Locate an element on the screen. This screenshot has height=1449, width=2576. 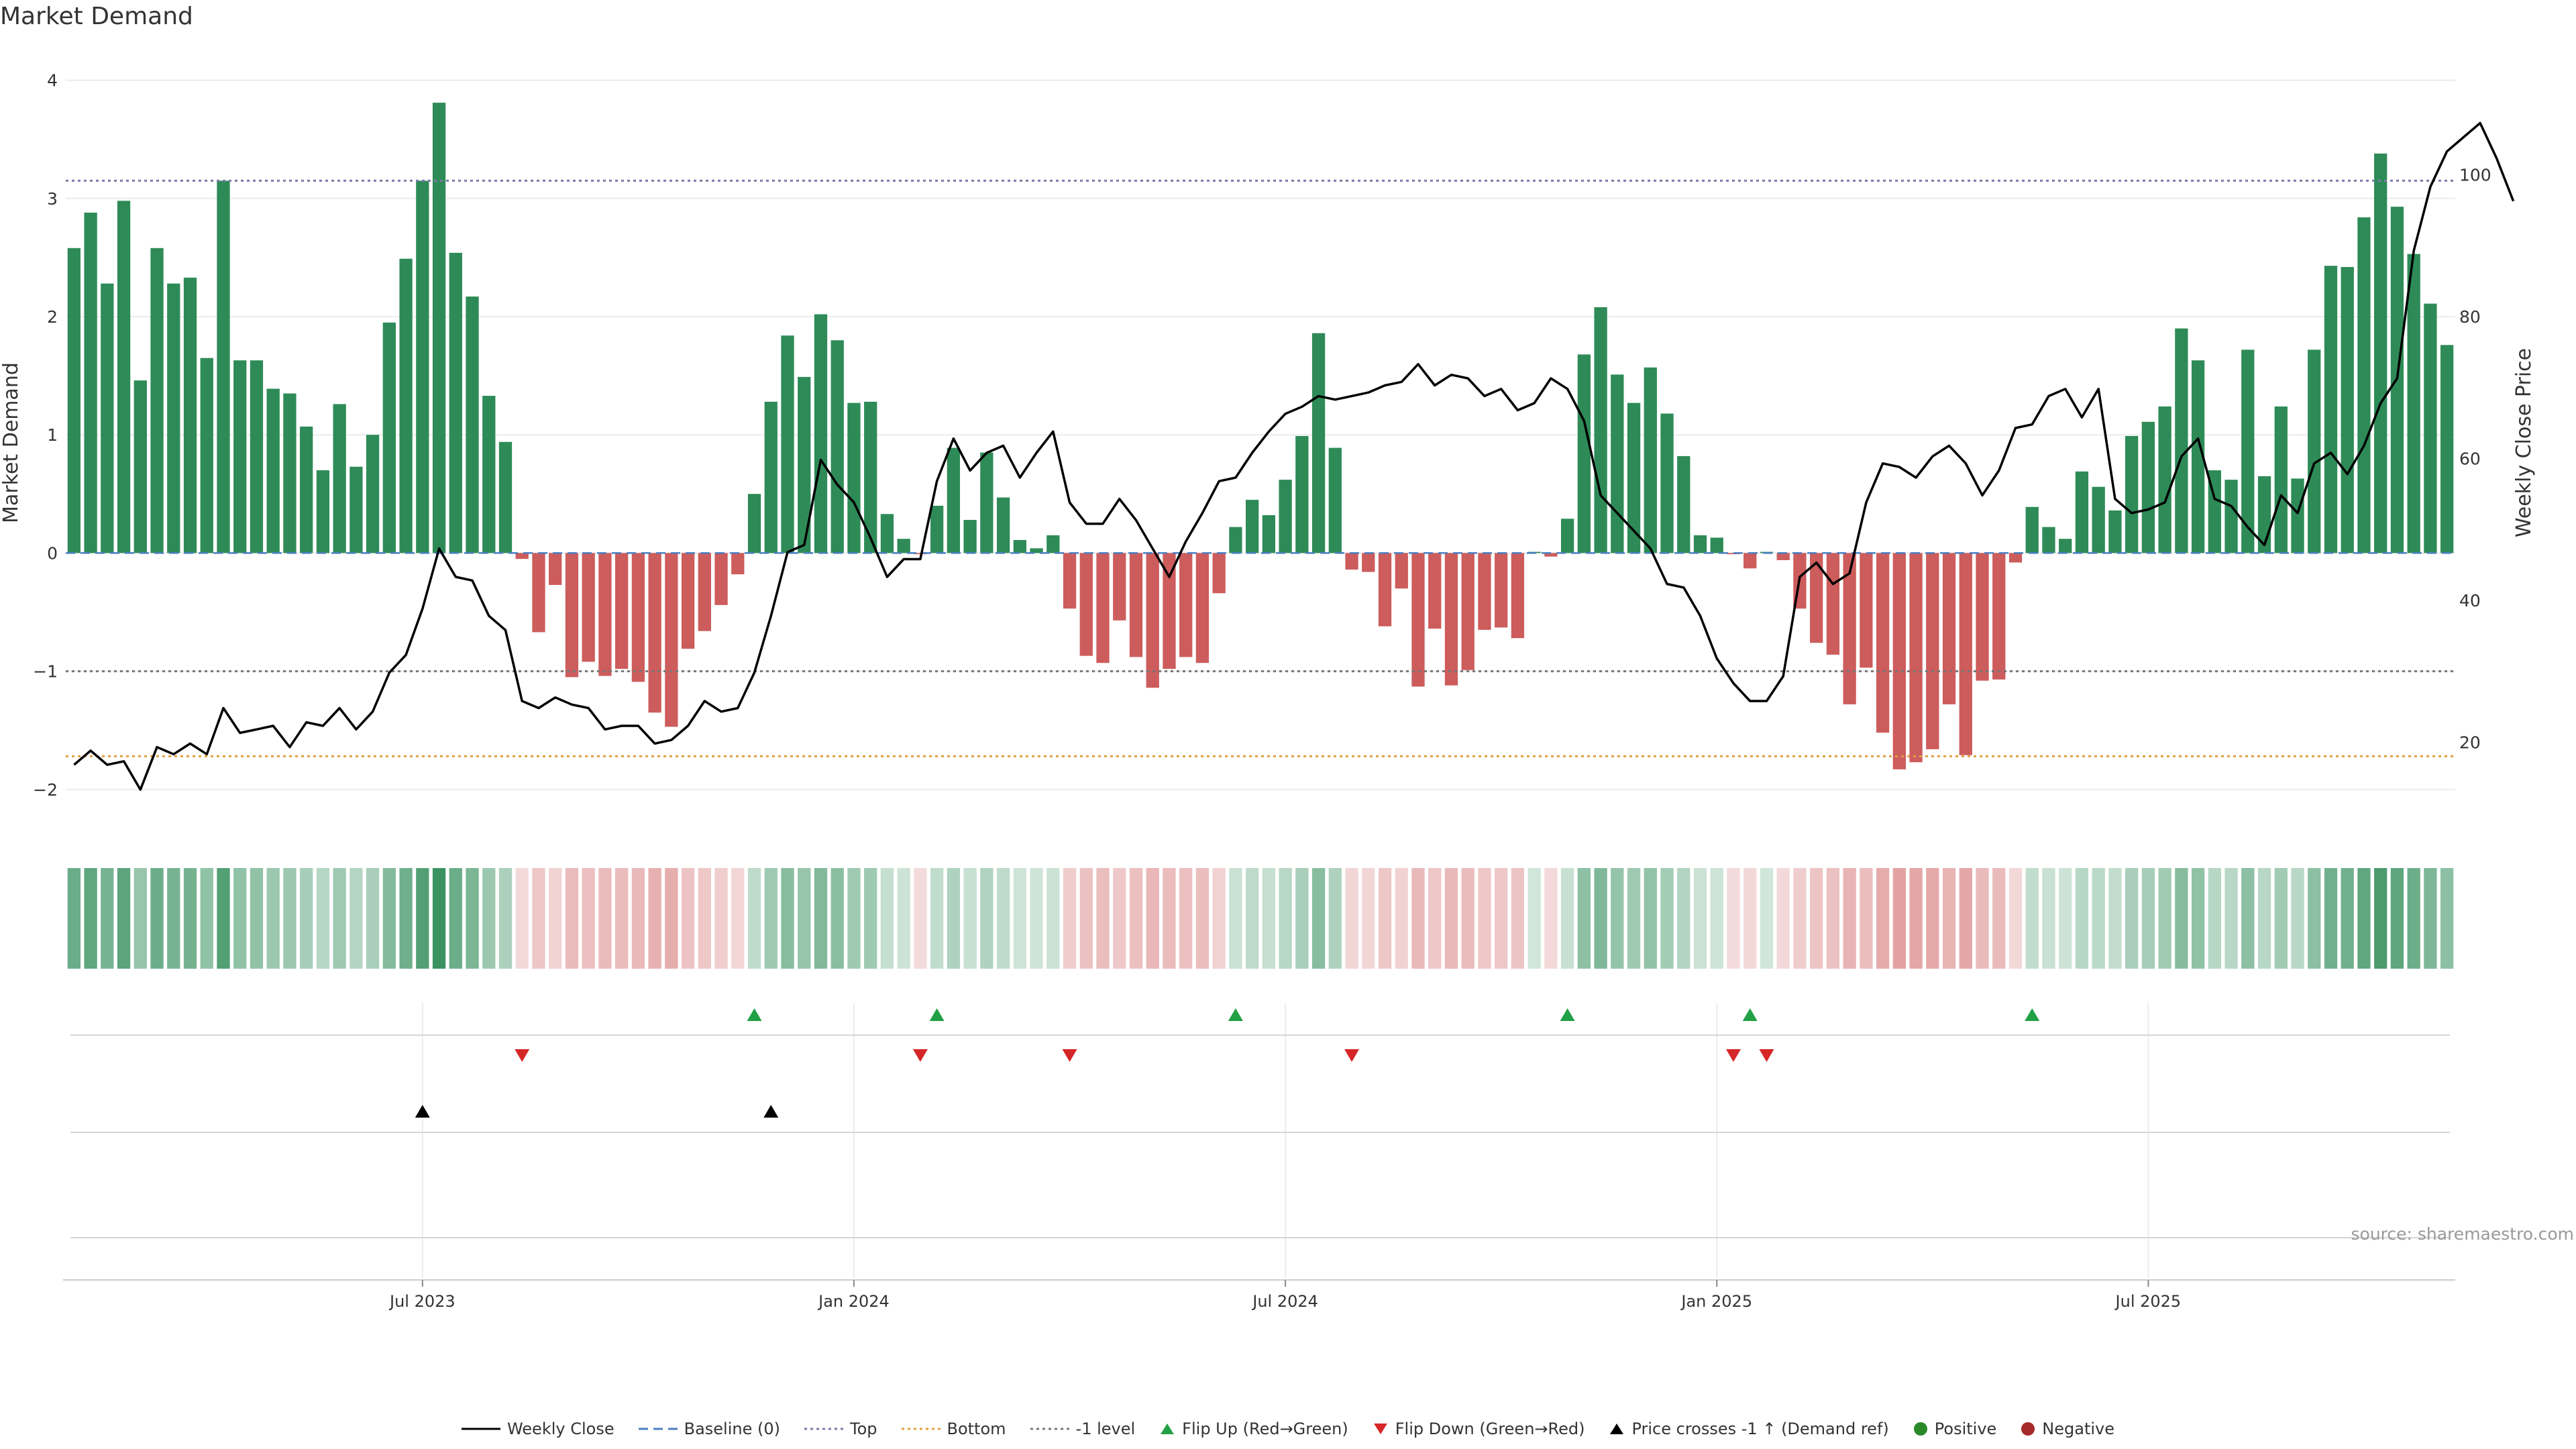
y-tick-label: −2 is located at coordinates (45, 790).